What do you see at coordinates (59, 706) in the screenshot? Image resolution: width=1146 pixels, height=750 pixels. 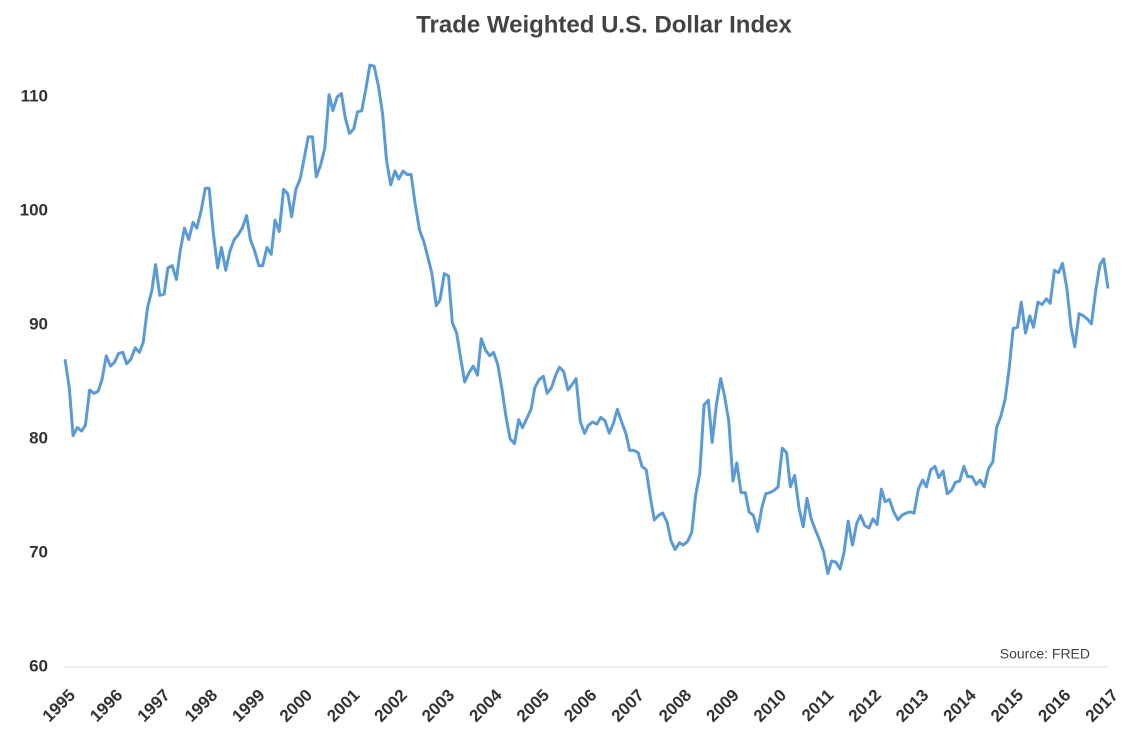 I see `x-tick-label: 1995` at bounding box center [59, 706].